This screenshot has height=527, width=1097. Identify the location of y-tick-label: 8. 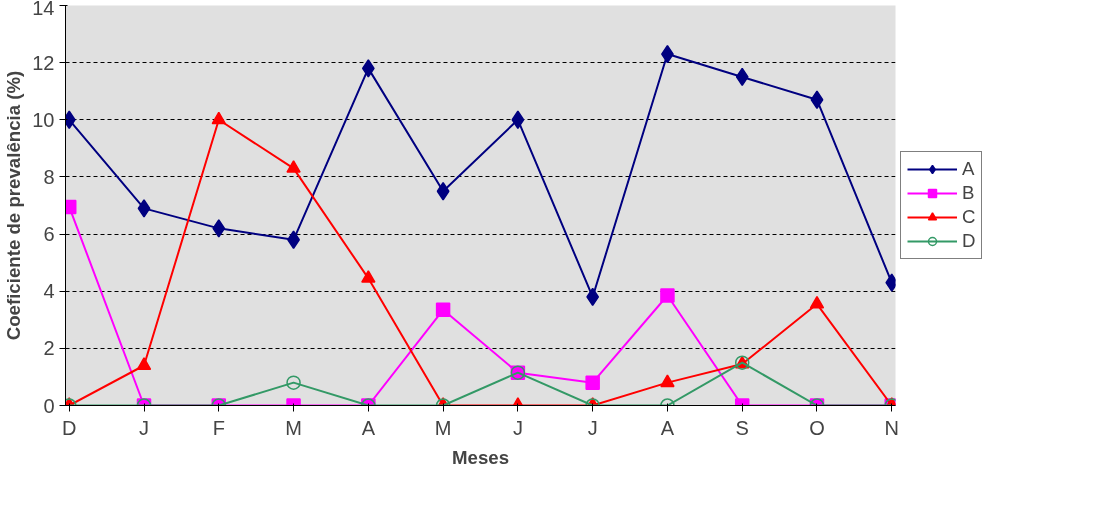
(49, 176).